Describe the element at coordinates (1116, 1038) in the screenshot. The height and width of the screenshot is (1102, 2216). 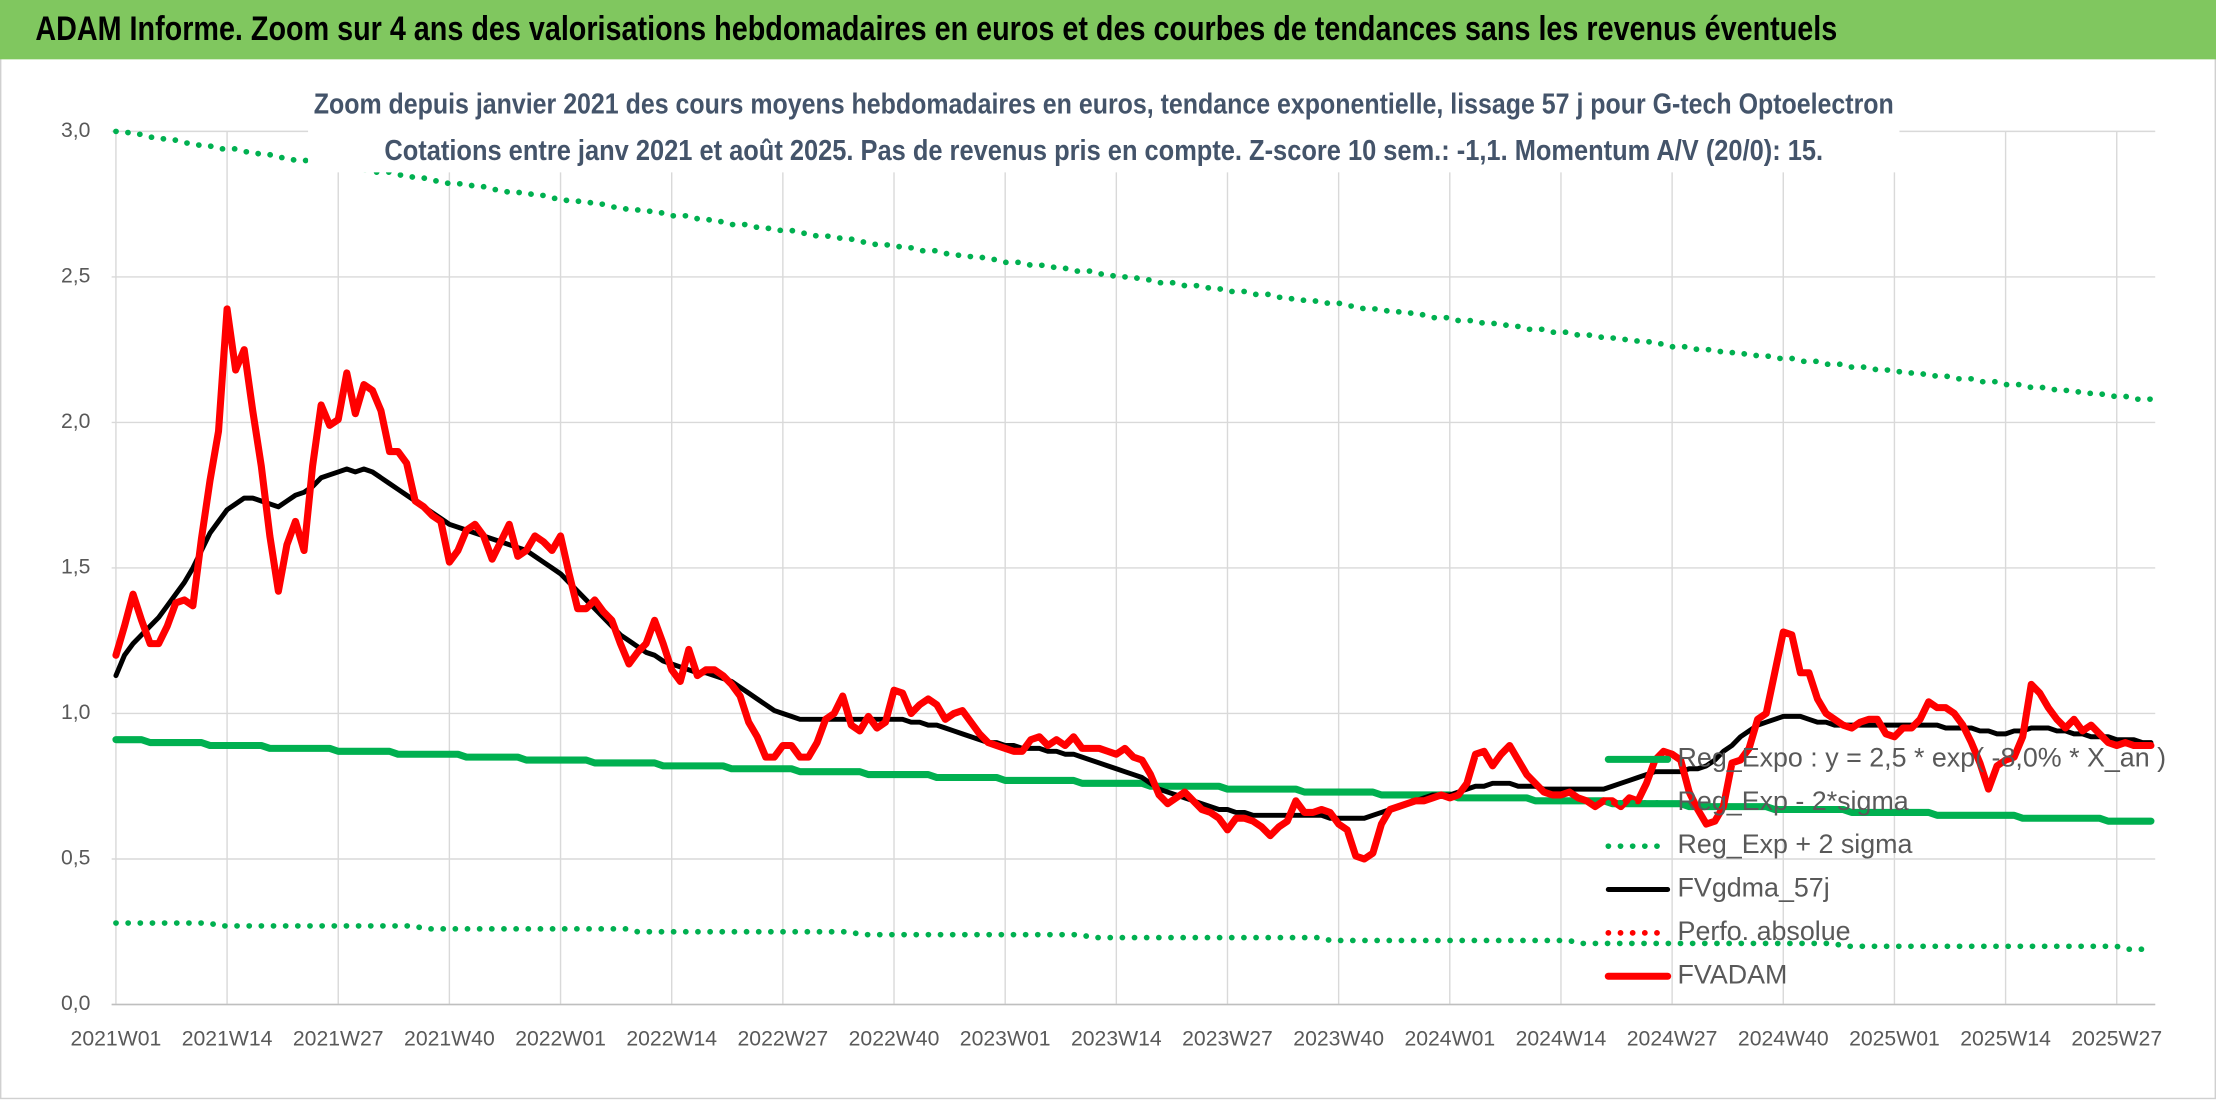
I see `x-tick-label: 2023W14` at that location.